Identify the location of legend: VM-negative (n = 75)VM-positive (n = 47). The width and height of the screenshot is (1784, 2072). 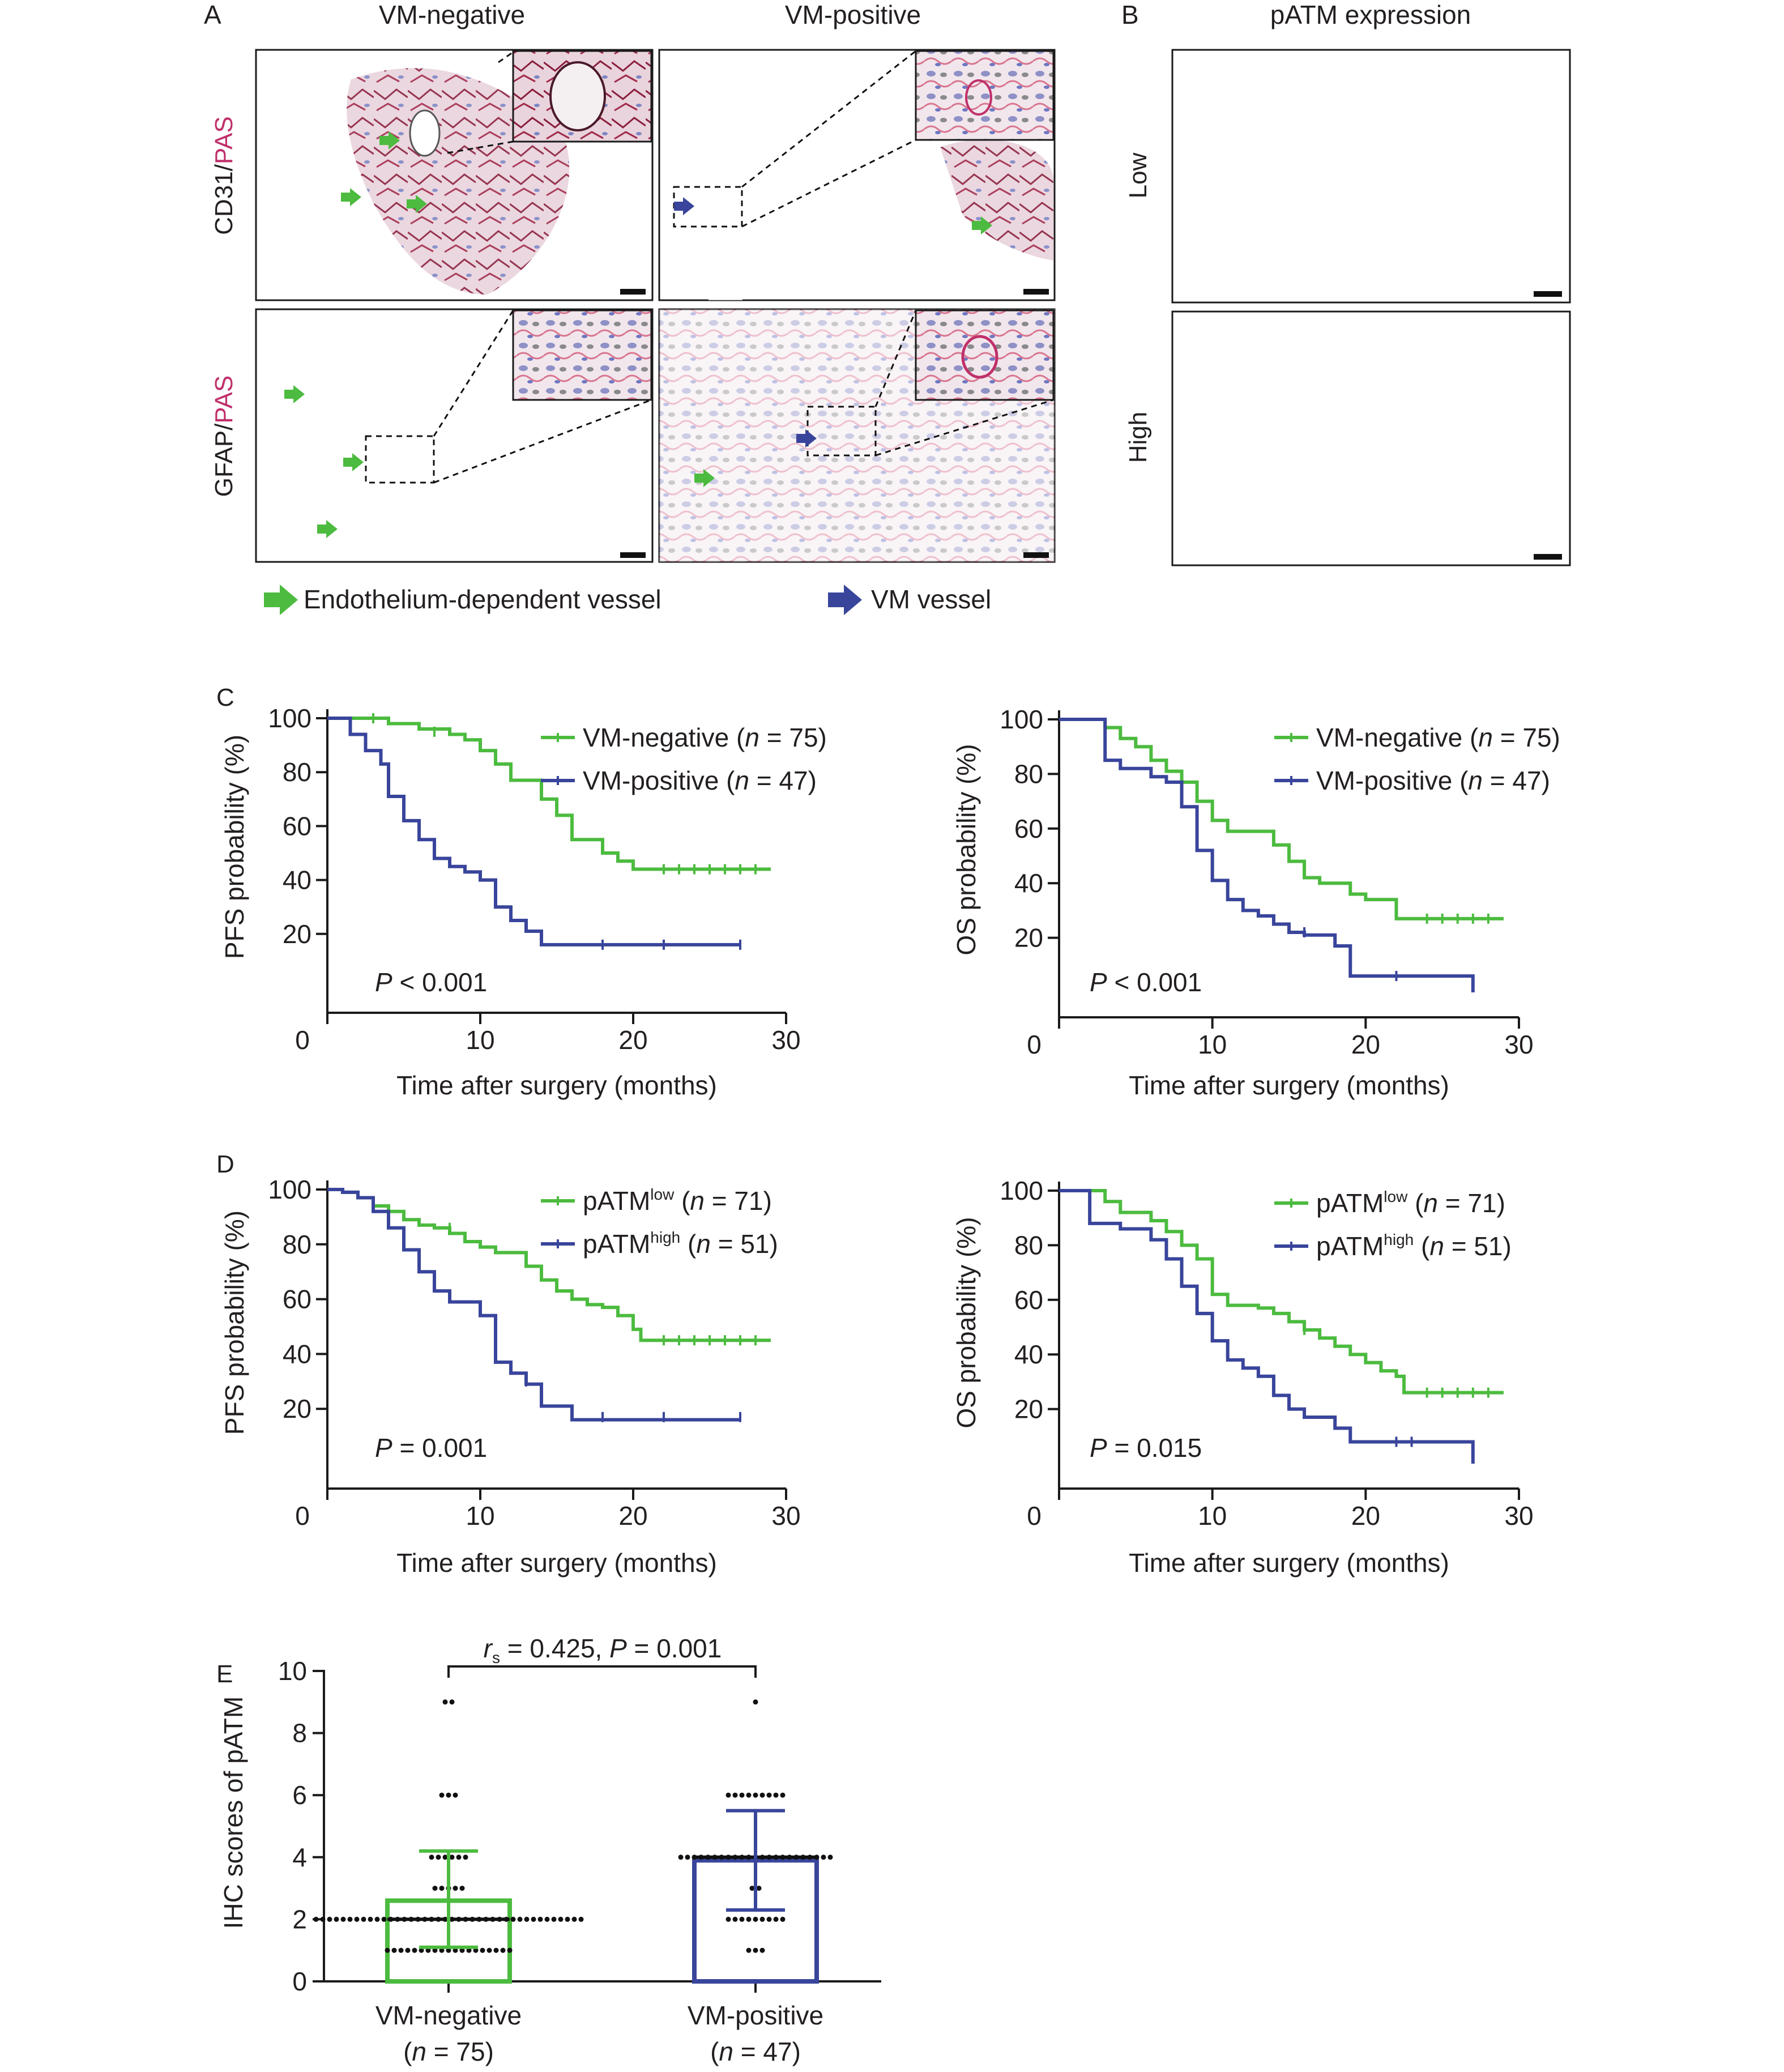
(684, 759).